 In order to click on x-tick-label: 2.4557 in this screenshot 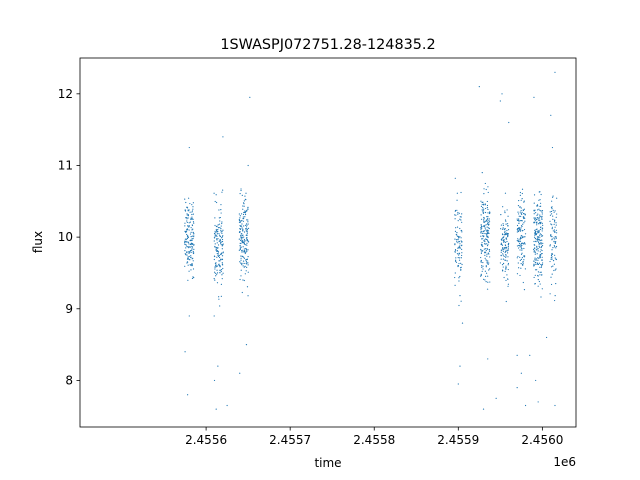, I will do `click(290, 440)`.